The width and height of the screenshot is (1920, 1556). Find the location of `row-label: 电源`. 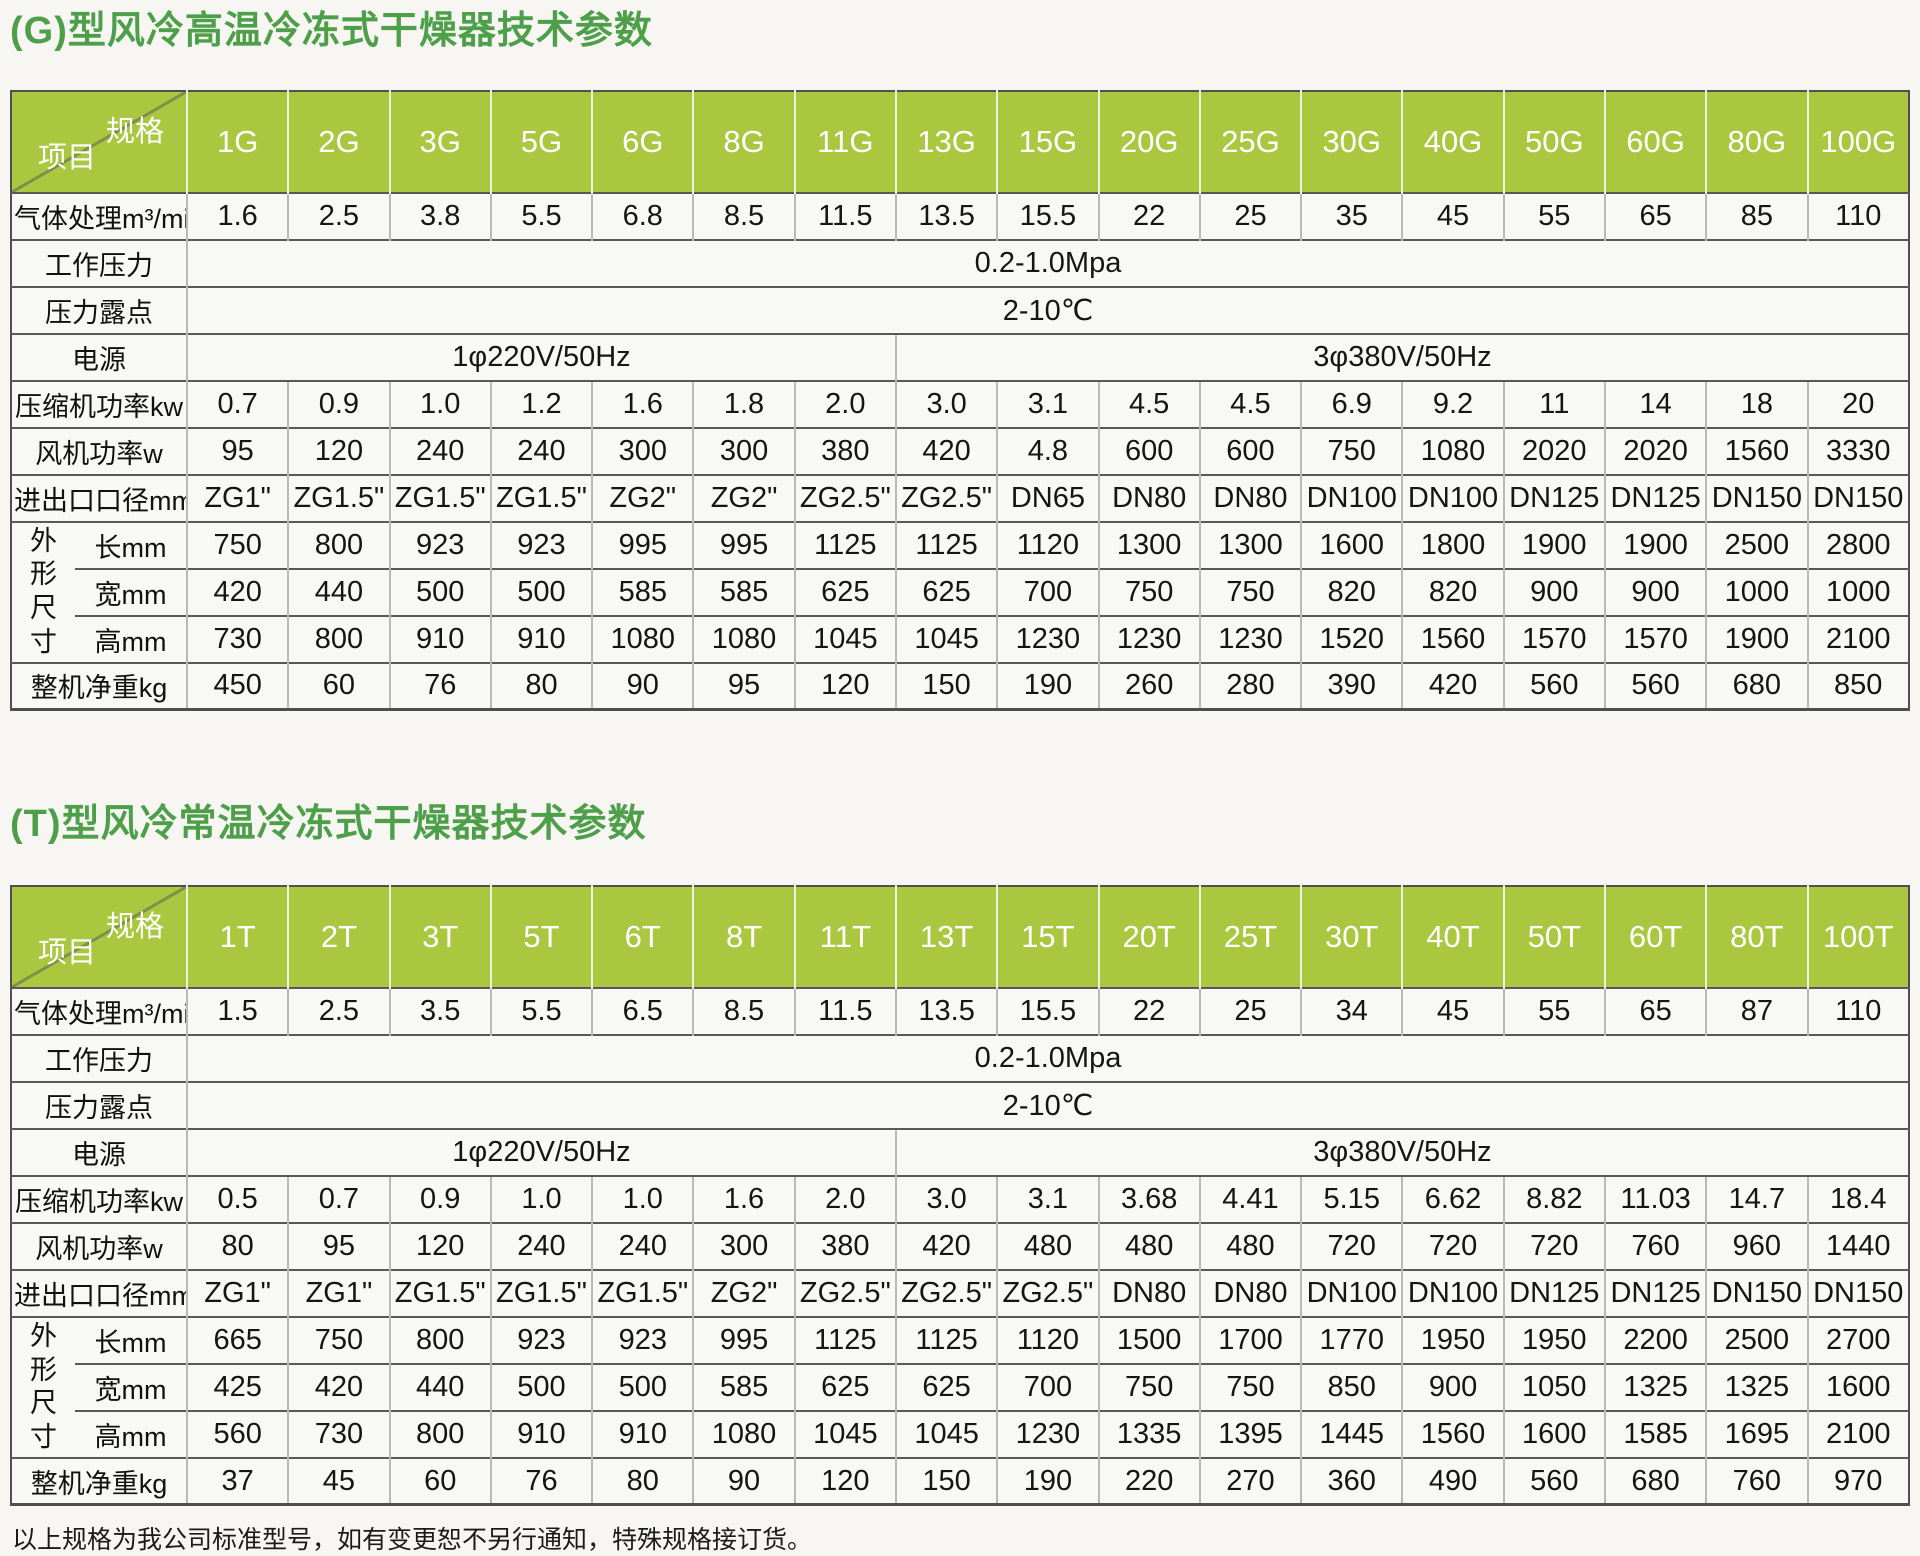

row-label: 电源 is located at coordinates (99, 1151).